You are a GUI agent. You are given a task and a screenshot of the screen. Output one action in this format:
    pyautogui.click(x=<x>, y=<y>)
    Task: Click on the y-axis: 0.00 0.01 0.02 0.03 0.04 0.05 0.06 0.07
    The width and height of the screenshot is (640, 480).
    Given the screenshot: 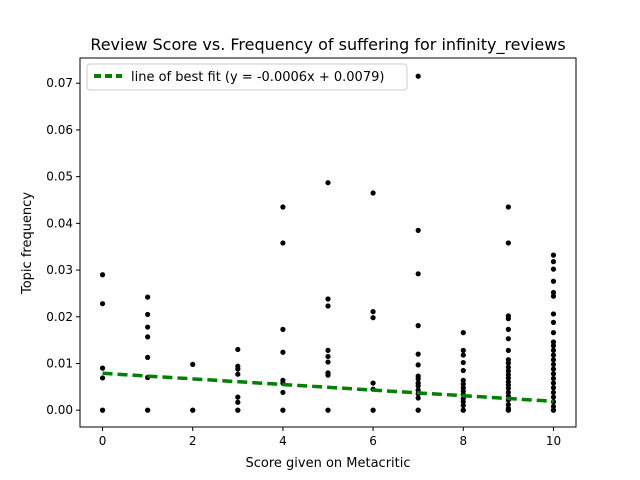 What is the action you would take?
    pyautogui.click(x=63, y=246)
    